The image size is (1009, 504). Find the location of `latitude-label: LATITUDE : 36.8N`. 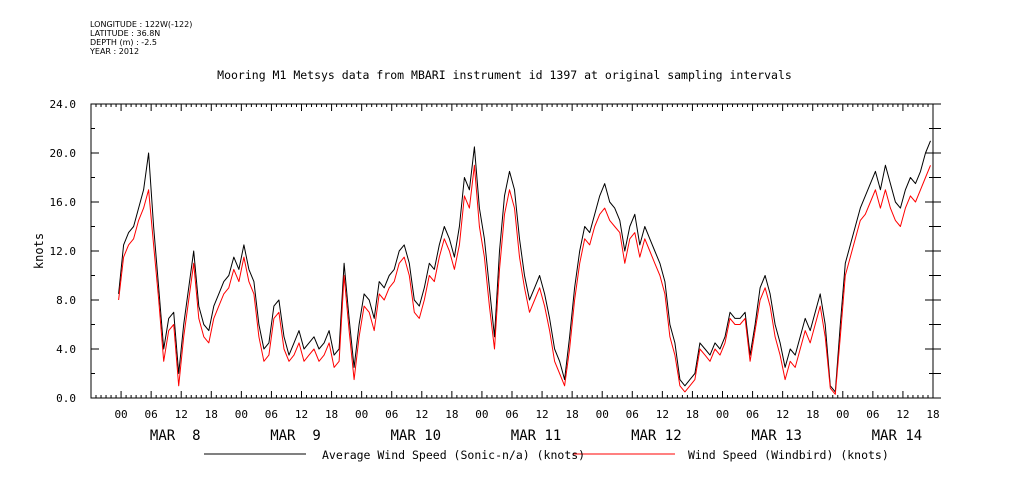

latitude-label: LATITUDE : 36.8N is located at coordinates (125, 33).